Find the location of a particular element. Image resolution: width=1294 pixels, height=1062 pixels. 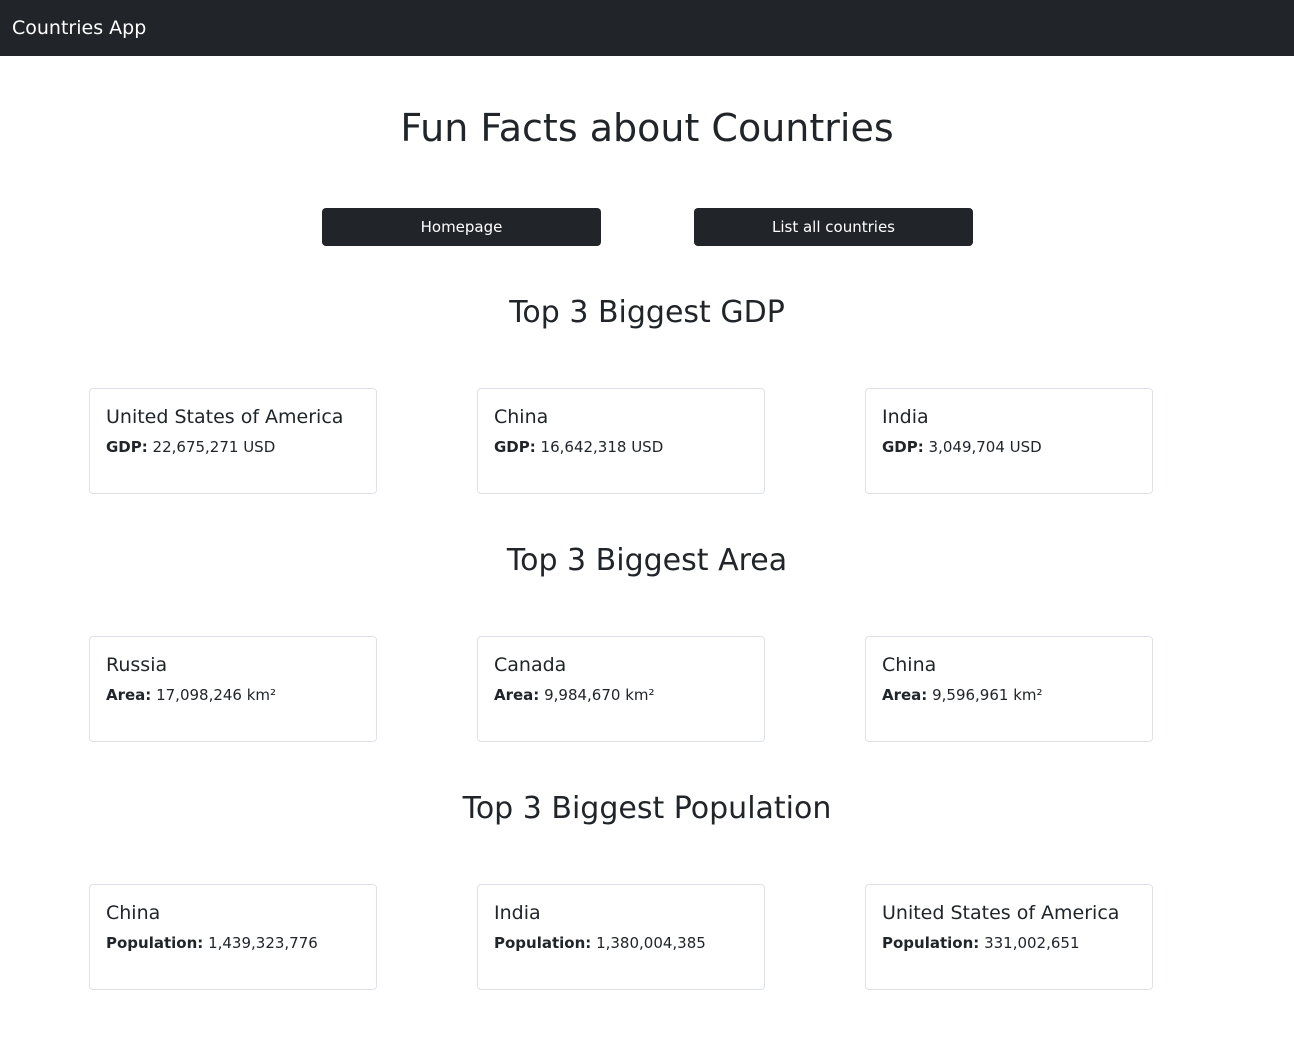

section-title-area: Top 3 Biggest Area is located at coordinates (647, 560).